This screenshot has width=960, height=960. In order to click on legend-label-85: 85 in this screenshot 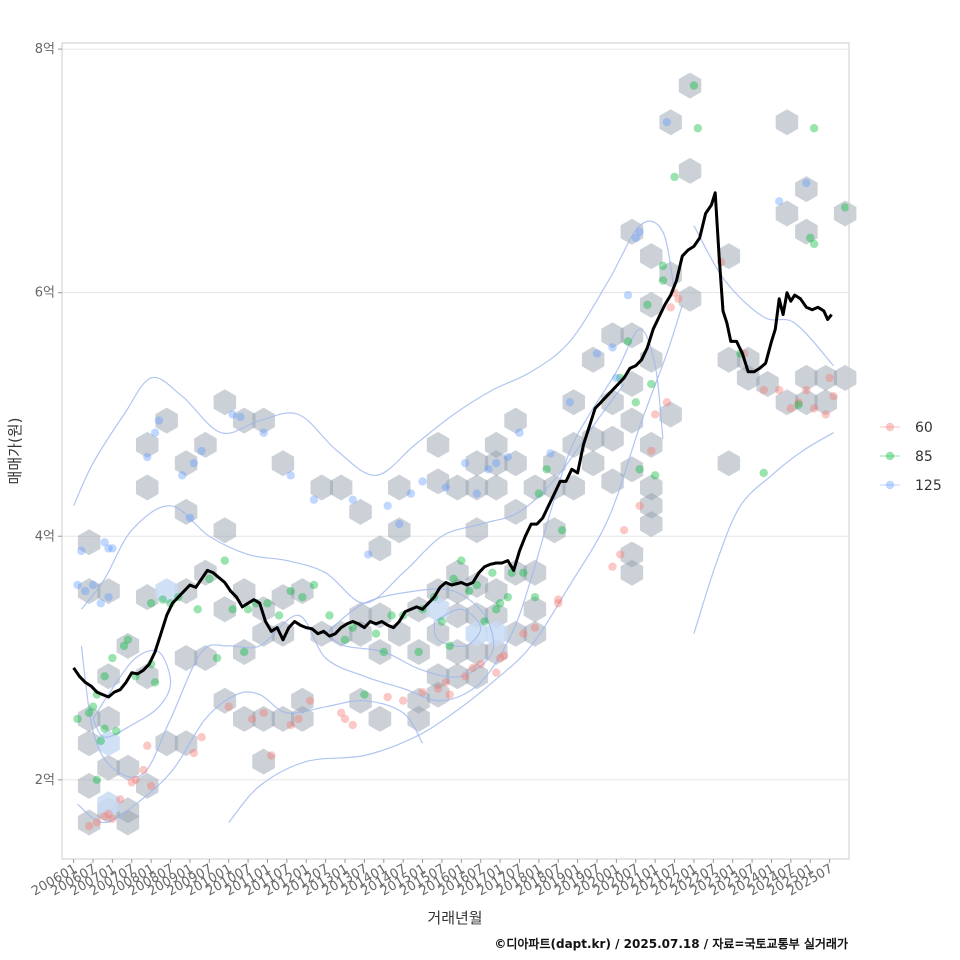, I will do `click(924, 457)`.